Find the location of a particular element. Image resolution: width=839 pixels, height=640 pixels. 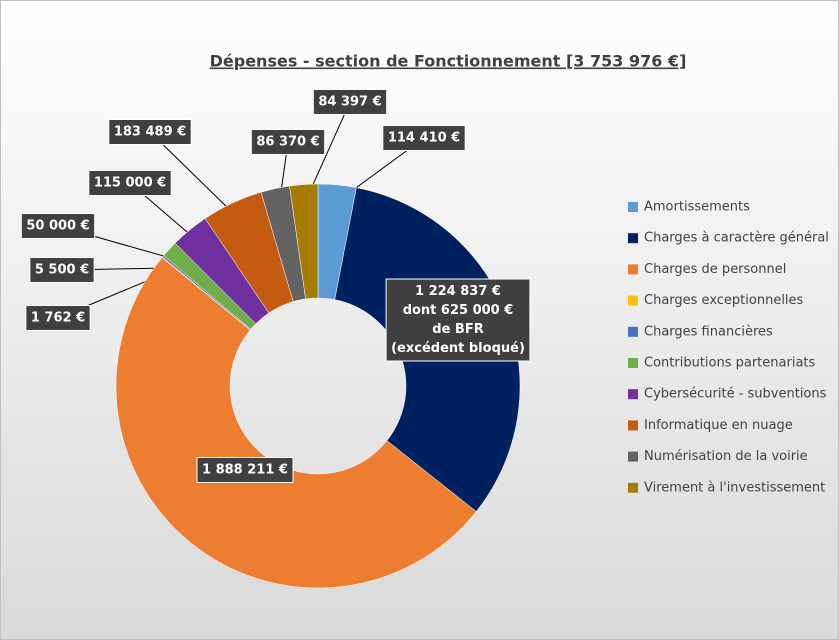

legend-label: Cybersécurité - subventions is located at coordinates (735, 394).